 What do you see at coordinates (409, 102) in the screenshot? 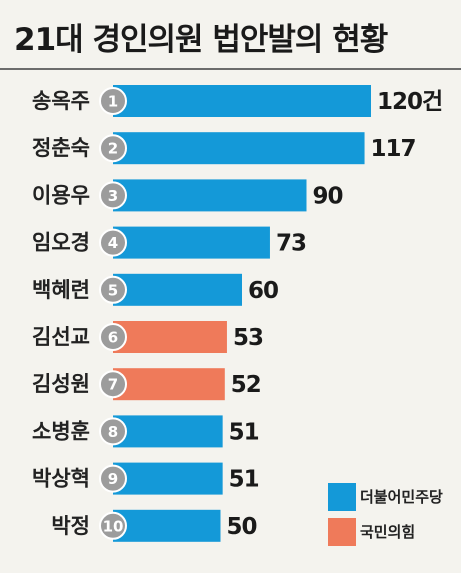
I see `value-label: 120건` at bounding box center [409, 102].